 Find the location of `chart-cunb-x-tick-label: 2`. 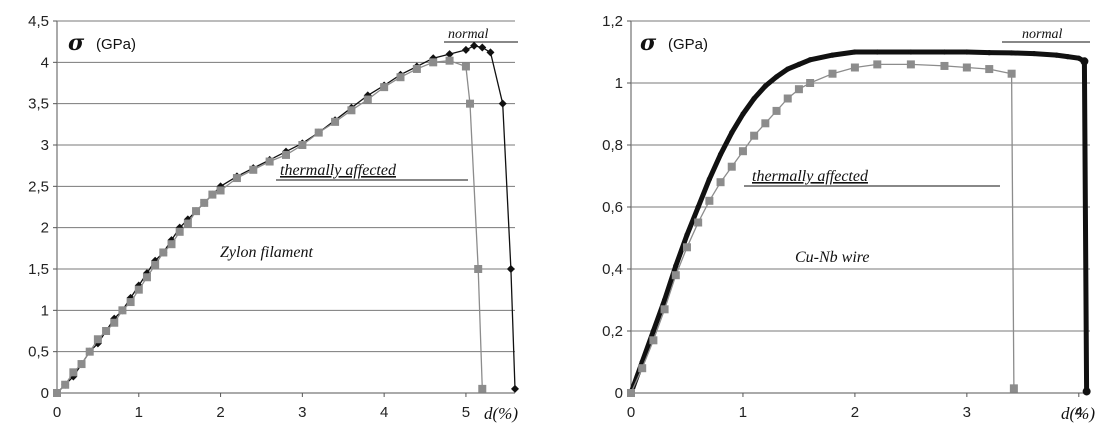

chart-cunb-x-tick-label: 2 is located at coordinates (855, 412).